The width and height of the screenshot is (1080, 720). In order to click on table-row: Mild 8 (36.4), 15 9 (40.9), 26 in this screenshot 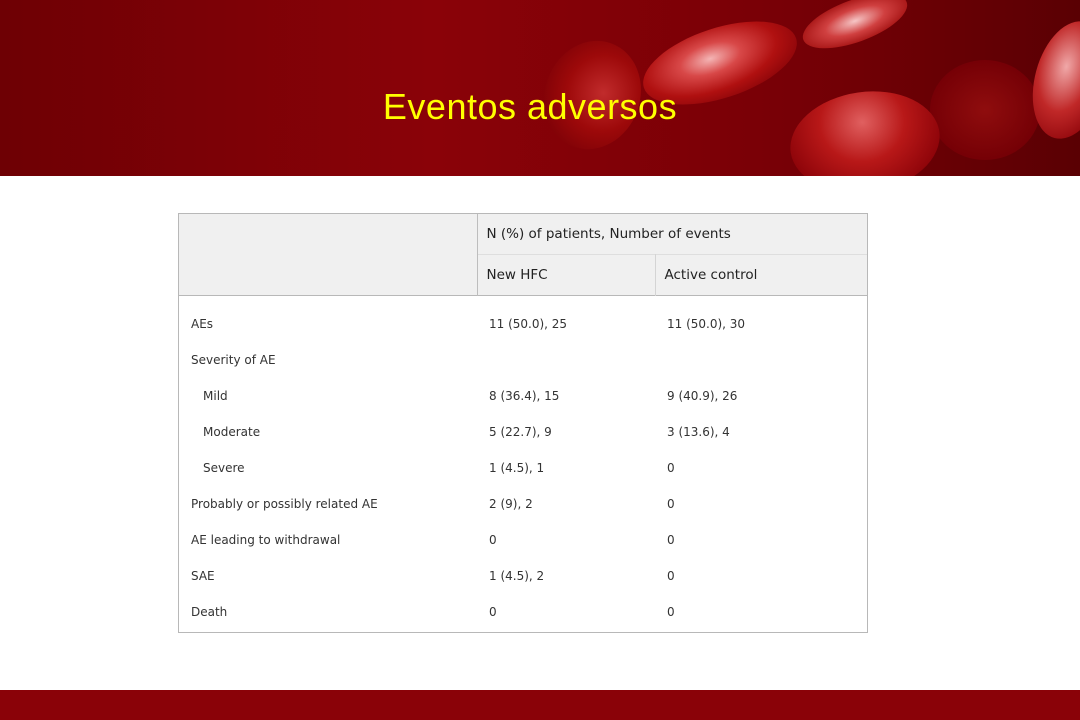, I will do `click(523, 396)`.